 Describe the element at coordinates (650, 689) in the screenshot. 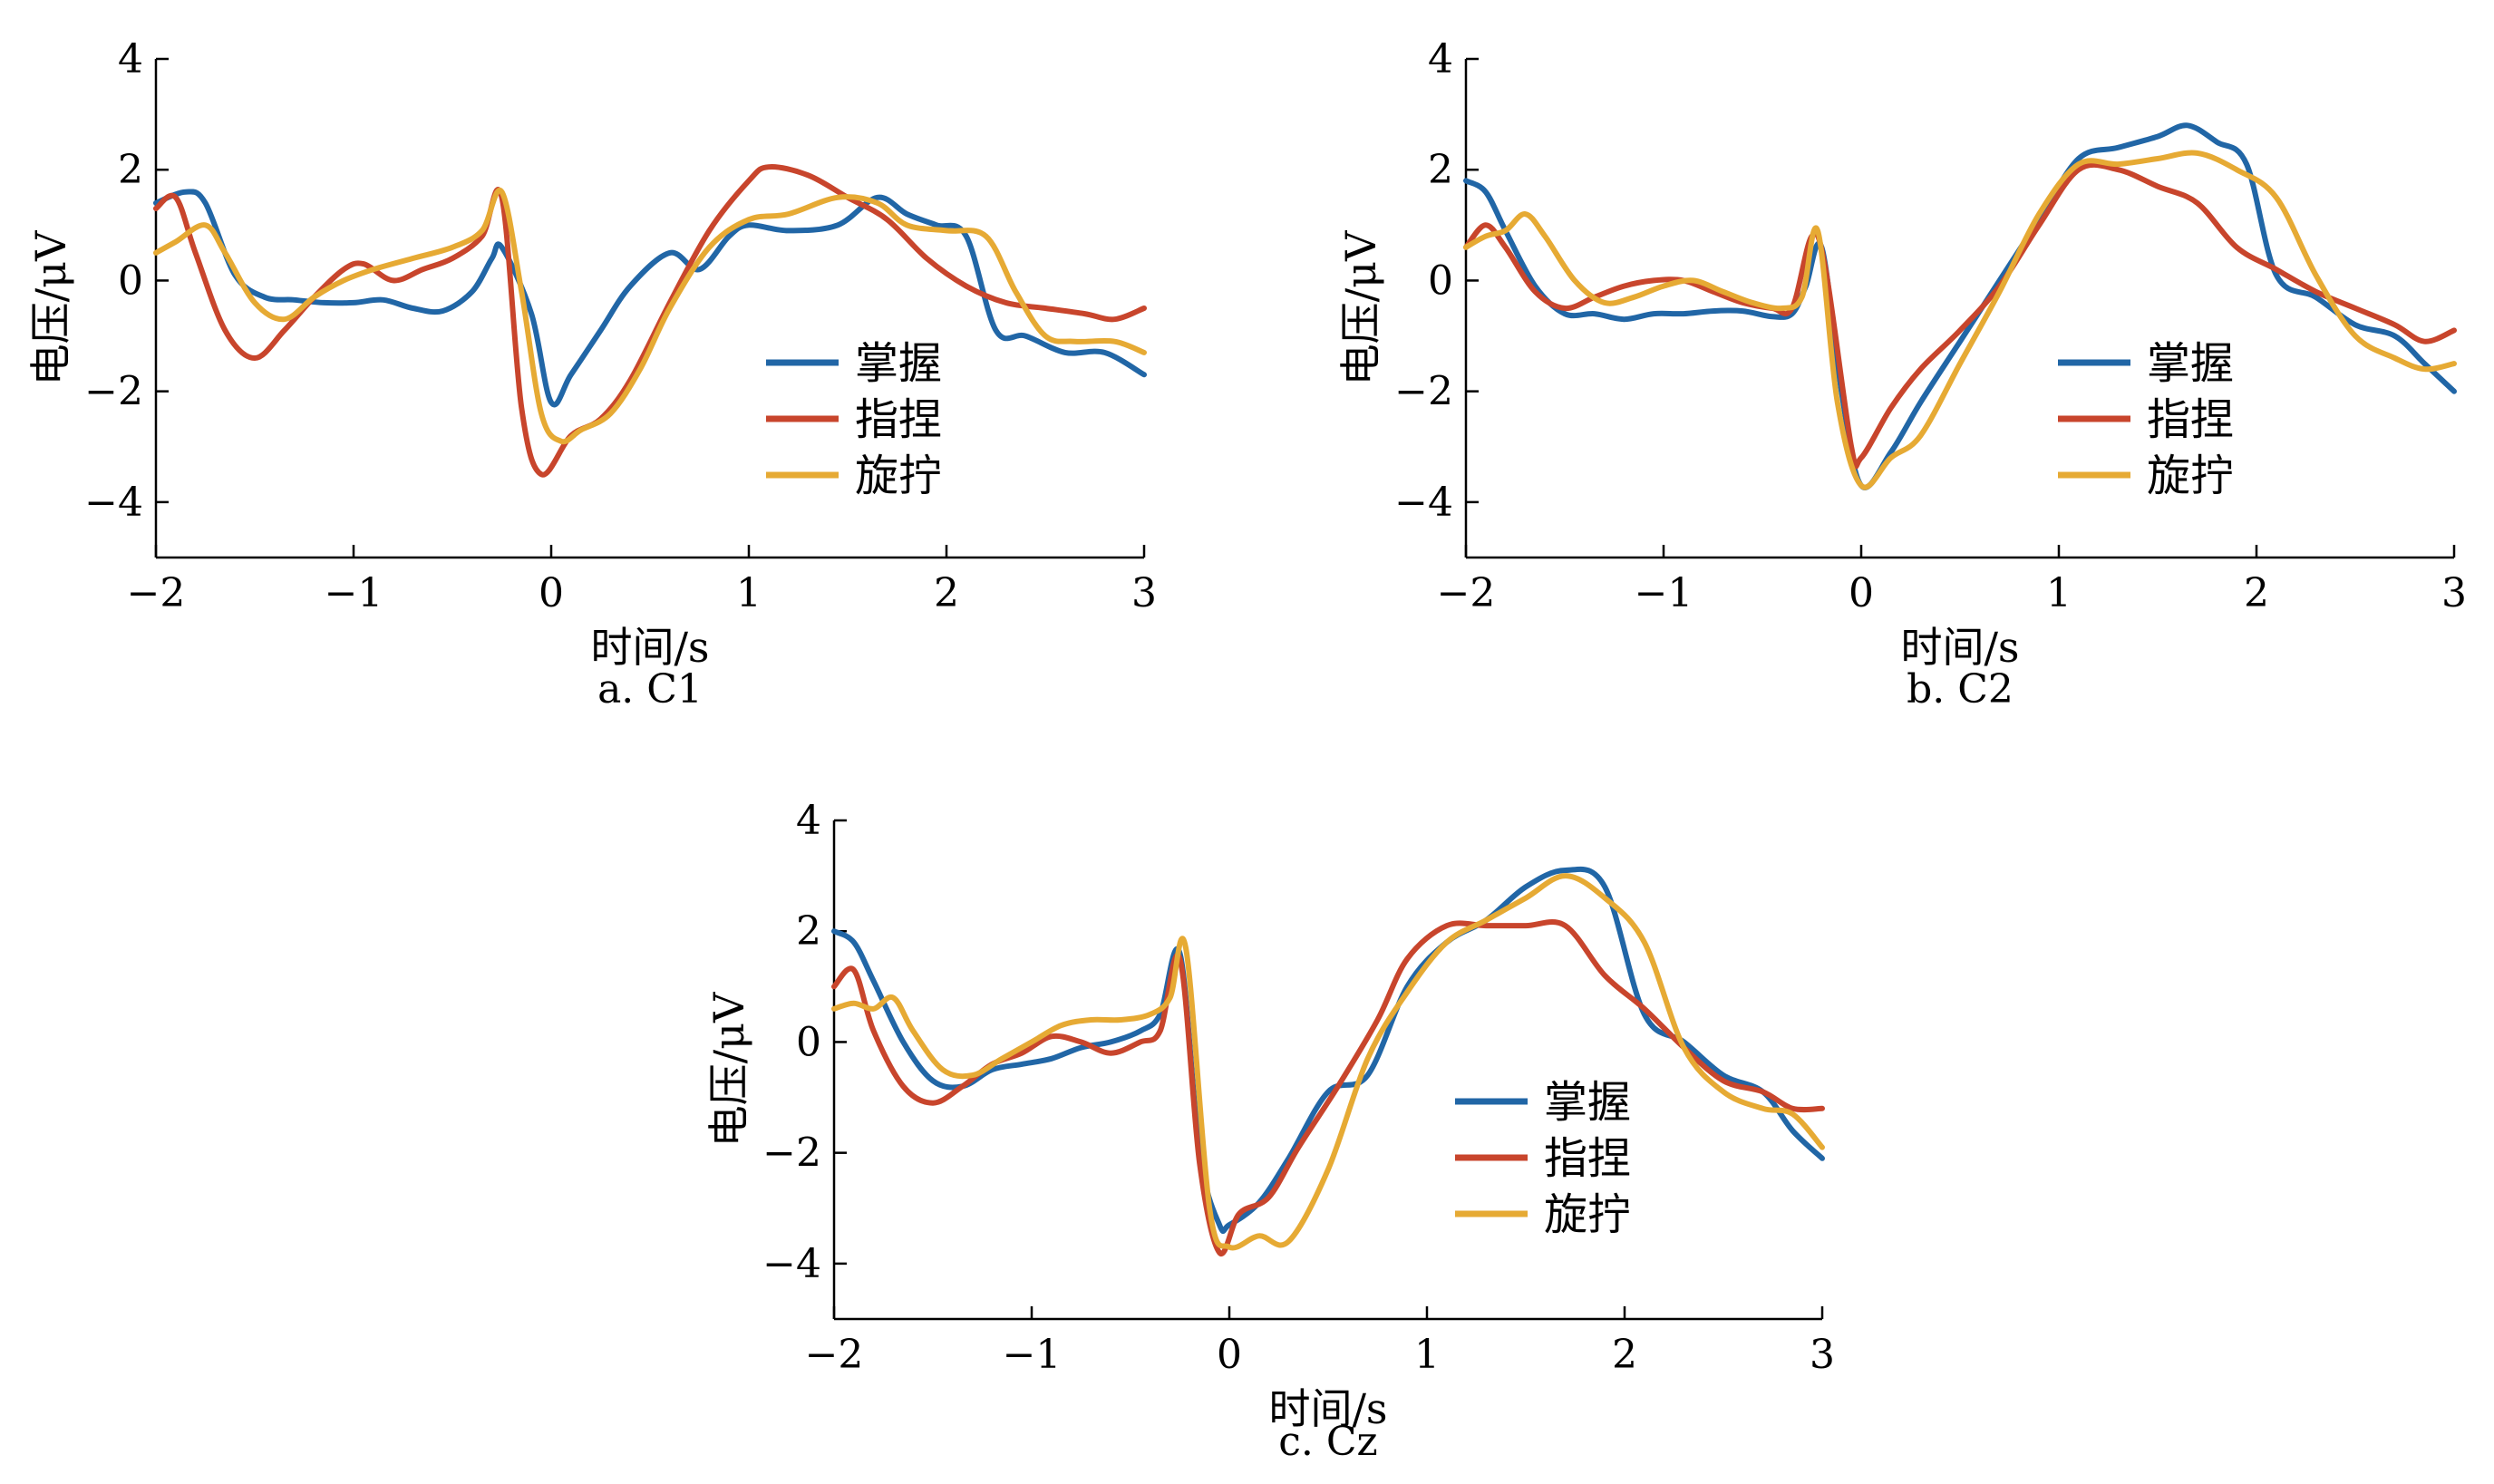

I see `panel-caption: a. C1` at that location.